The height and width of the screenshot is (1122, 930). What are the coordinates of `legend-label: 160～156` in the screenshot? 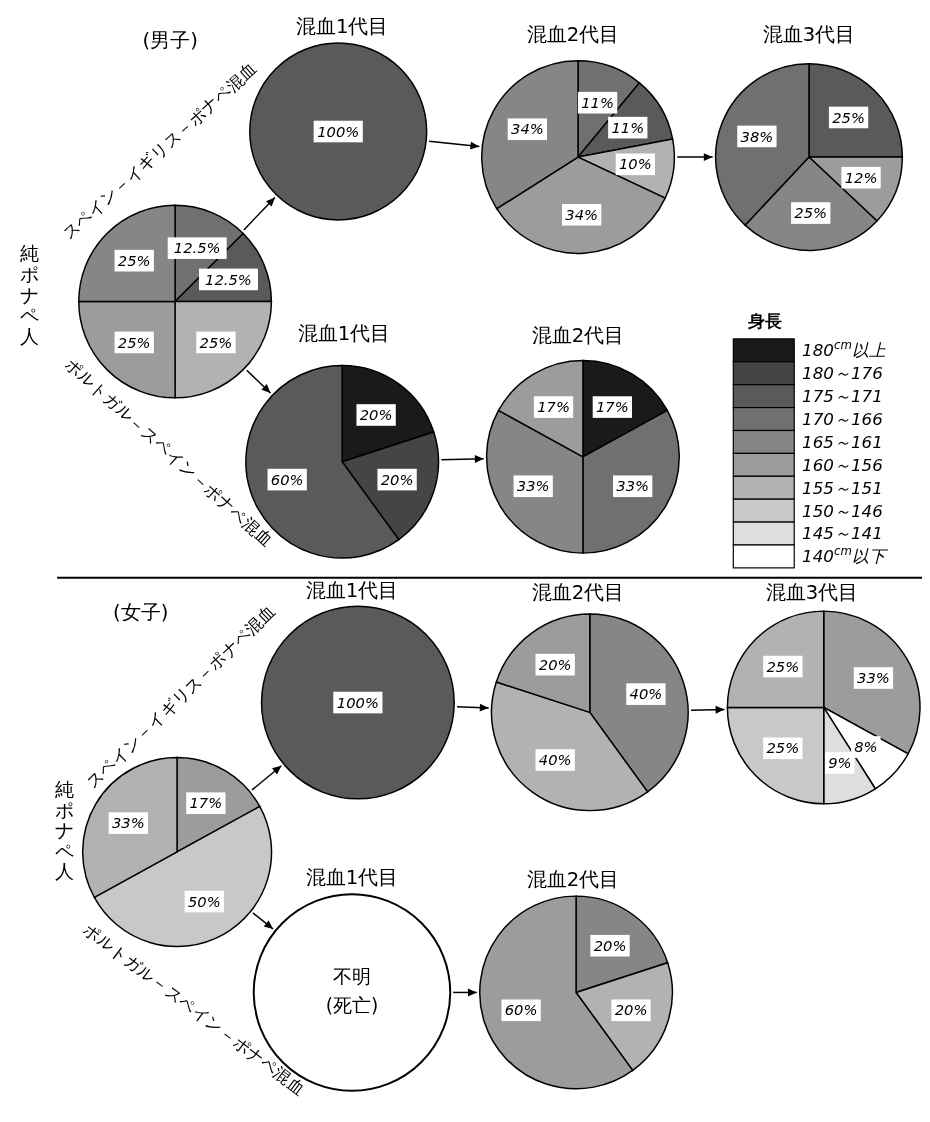 It's located at (842, 464).